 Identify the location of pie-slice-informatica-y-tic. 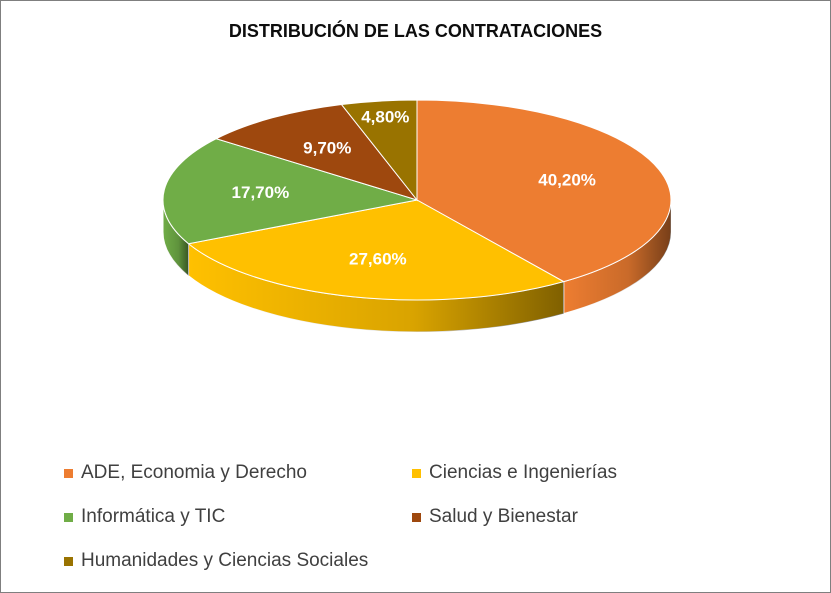
(290, 191).